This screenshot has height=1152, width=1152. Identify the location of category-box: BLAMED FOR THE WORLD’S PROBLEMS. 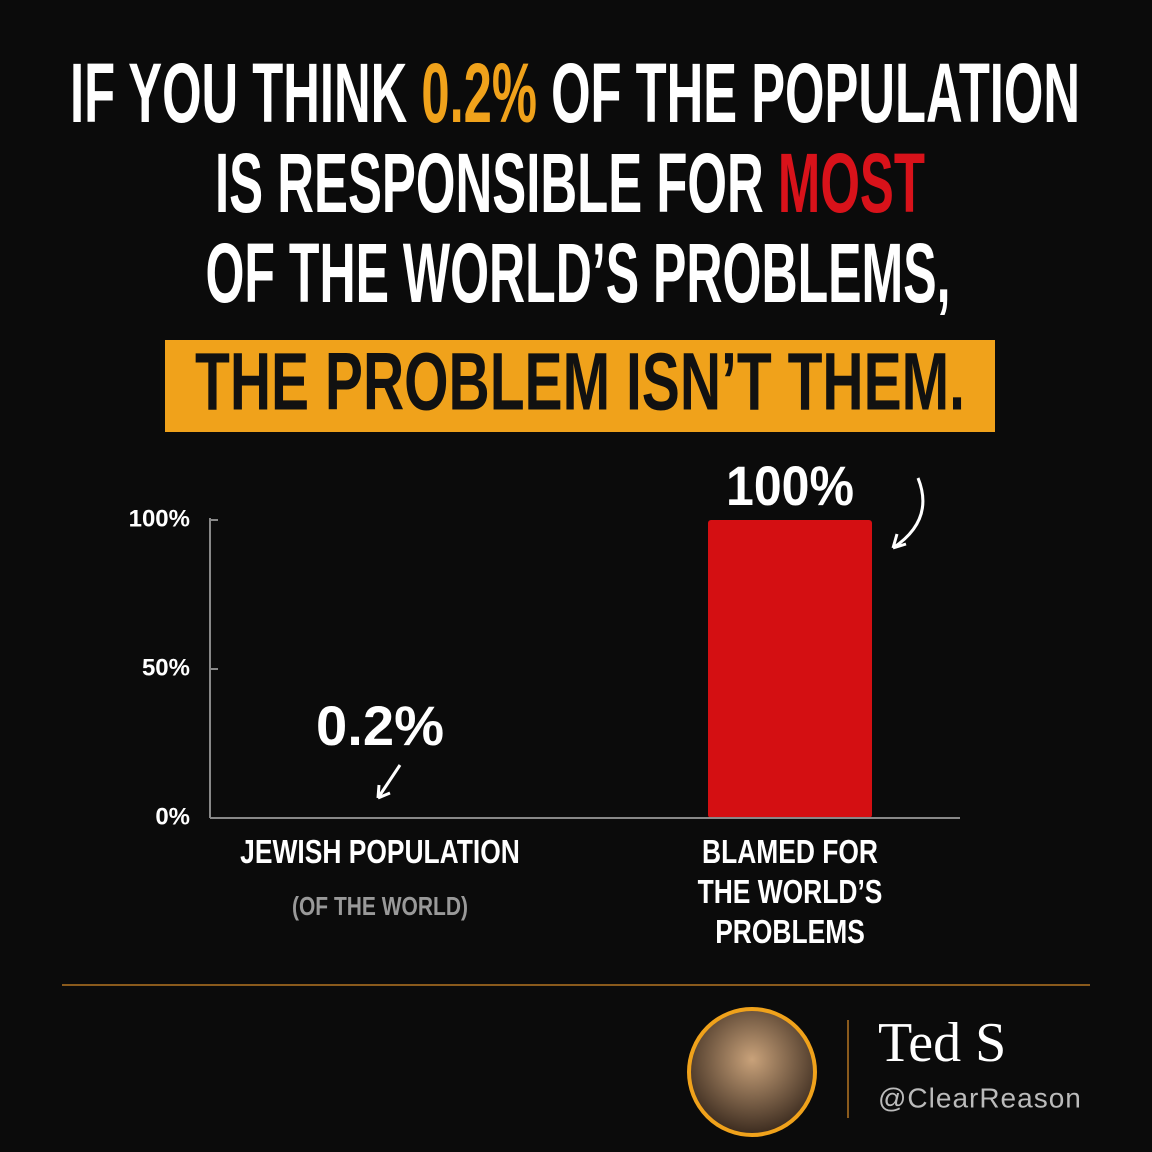
(790, 891).